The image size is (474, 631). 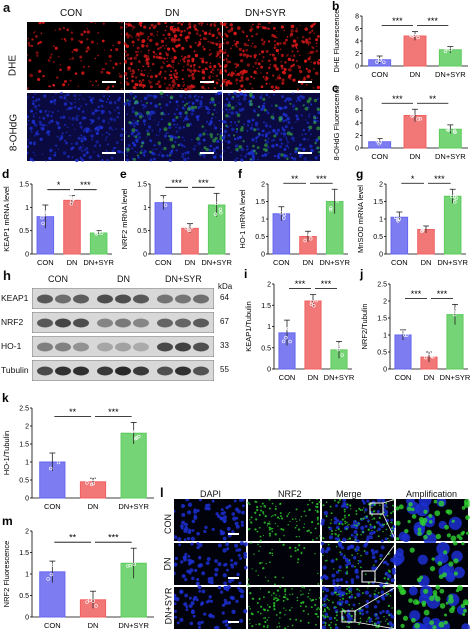 What do you see at coordinates (168, 606) in the screenshot?
I see `if-row-dnsyr: DN+SYR` at bounding box center [168, 606].